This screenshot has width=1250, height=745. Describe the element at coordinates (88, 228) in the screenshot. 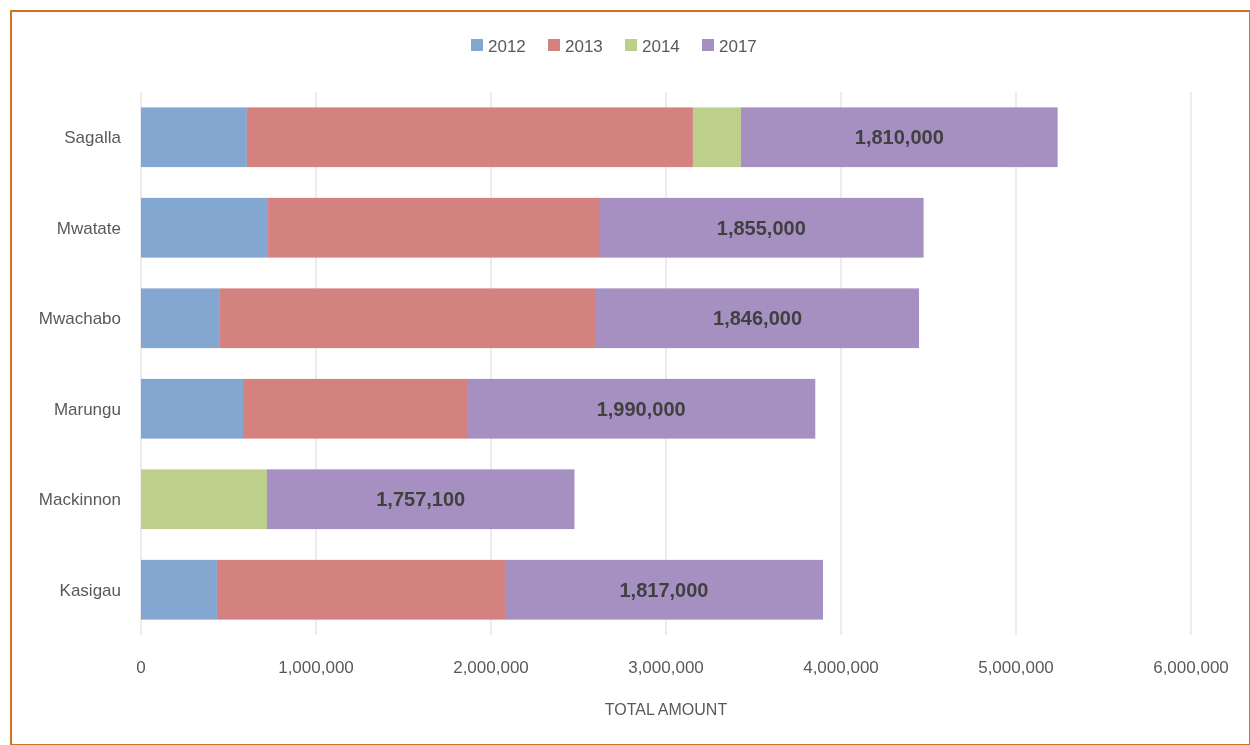

I see `y-tick-label: Mwatate` at that location.